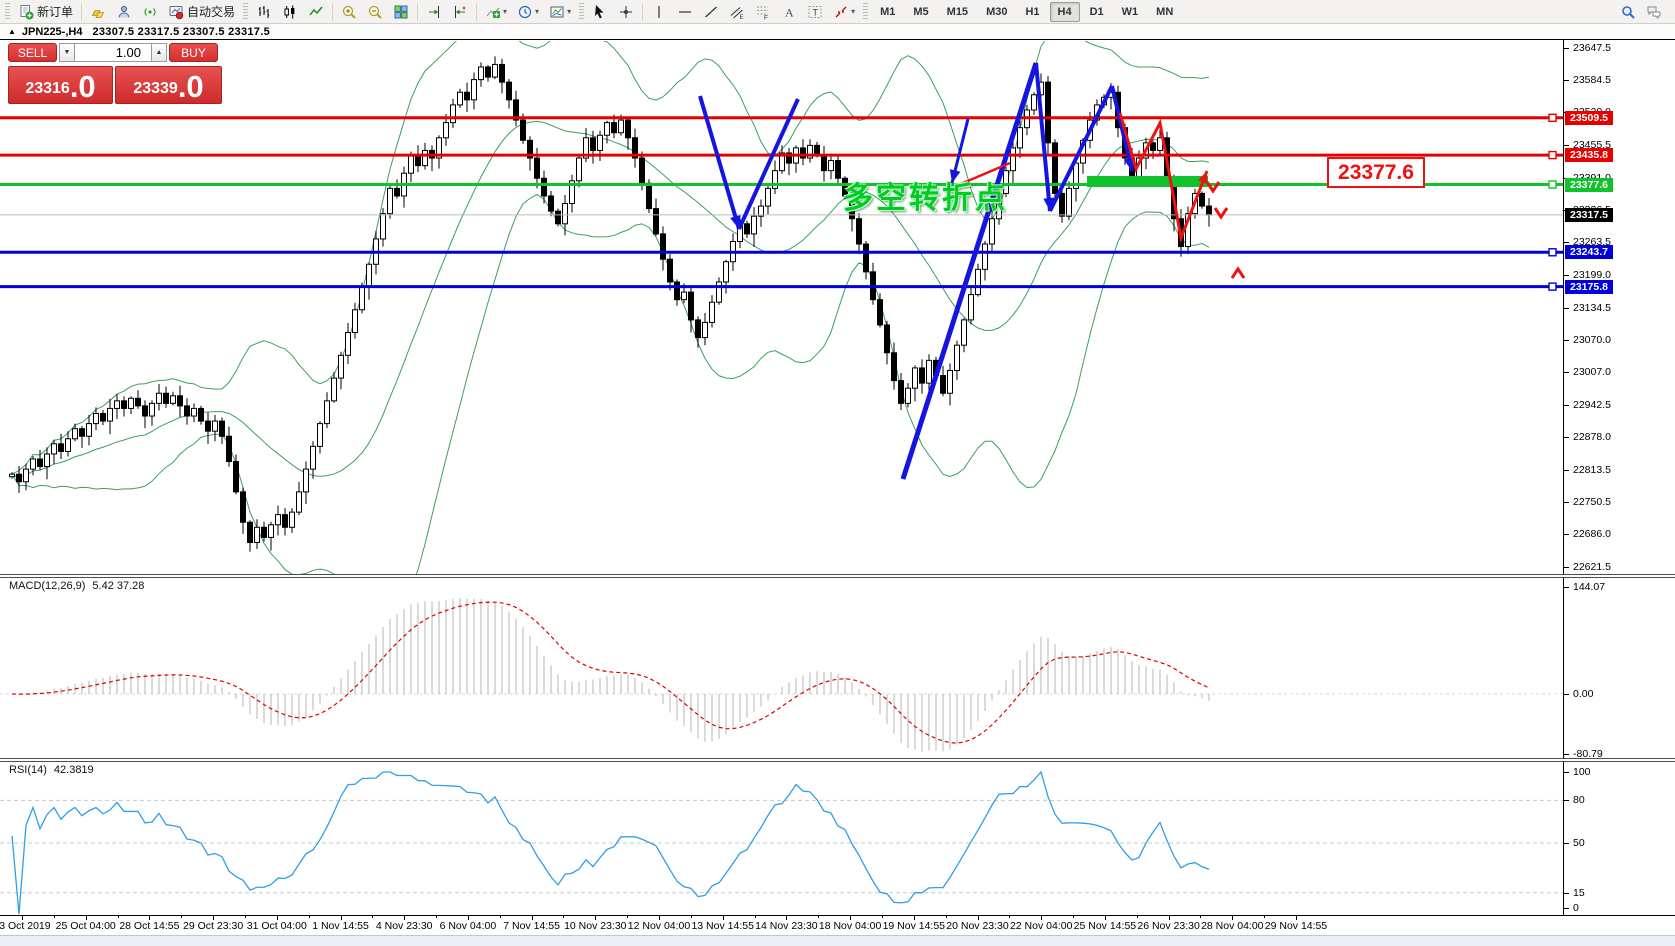  Describe the element at coordinates (264, 12) in the screenshot. I see `bar-chart-button` at that location.